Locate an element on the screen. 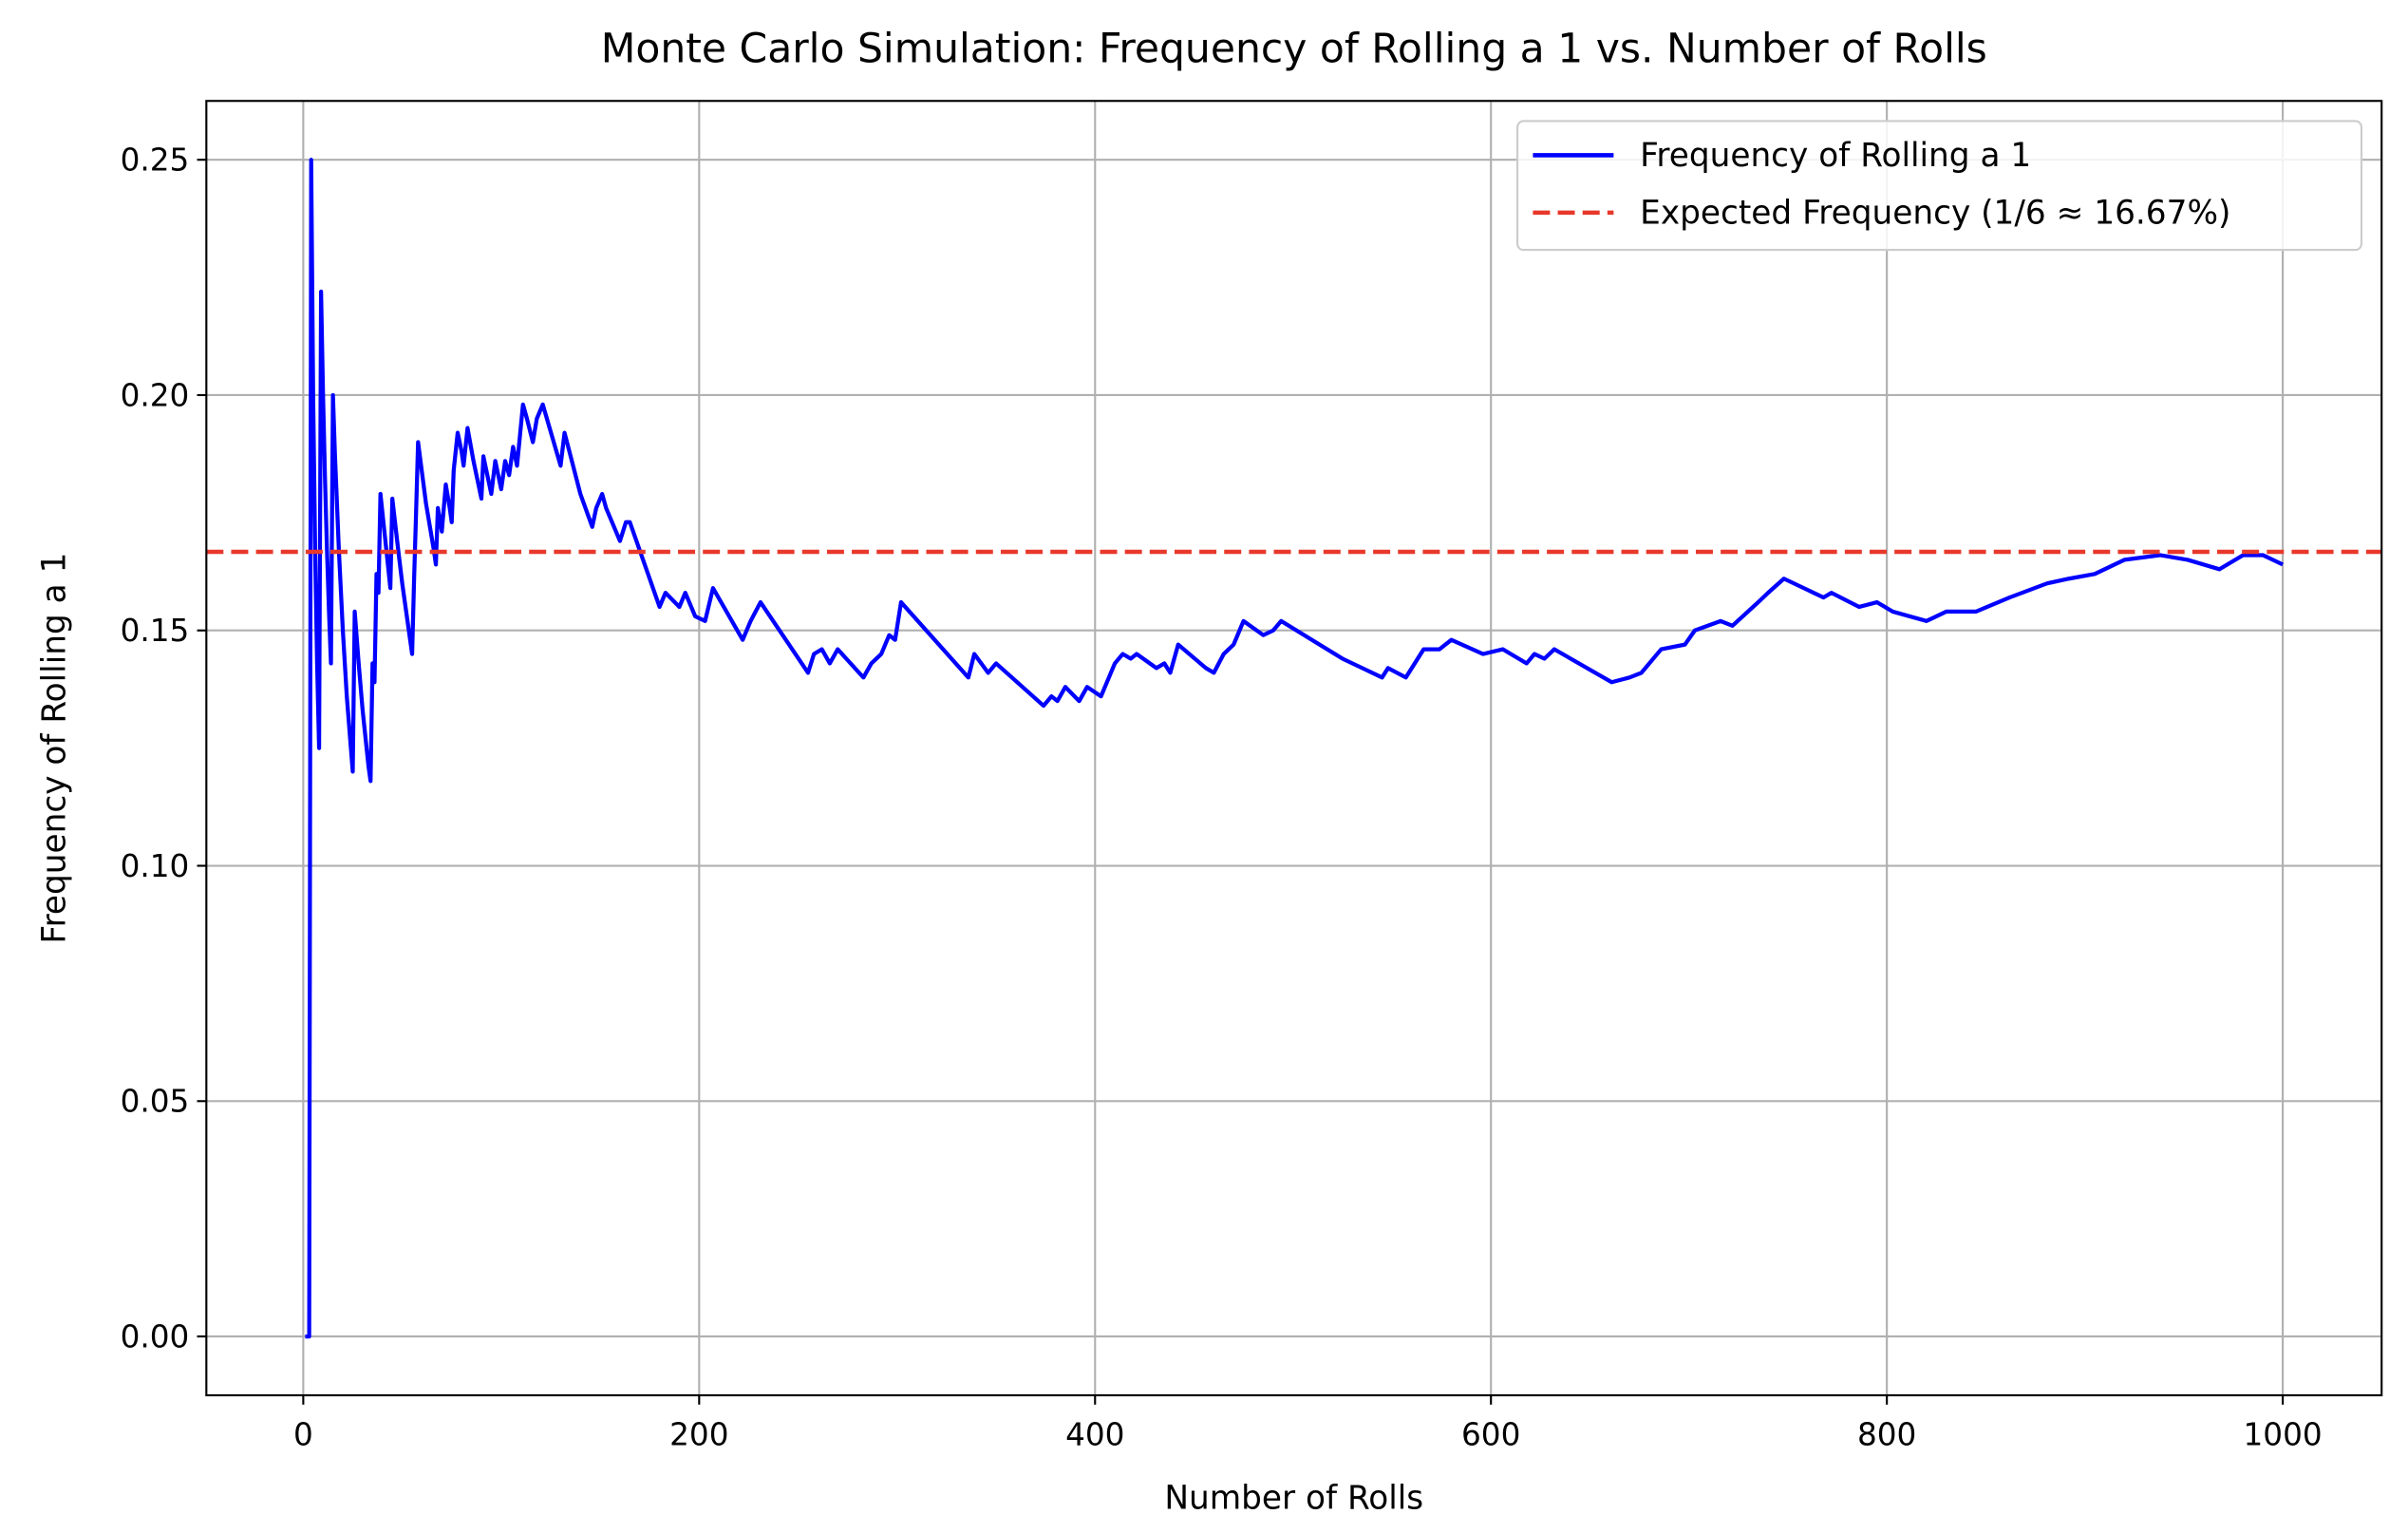 Image resolution: width=2408 pixels, height=1533 pixels. y-tick-label: 0.05 is located at coordinates (155, 1102).